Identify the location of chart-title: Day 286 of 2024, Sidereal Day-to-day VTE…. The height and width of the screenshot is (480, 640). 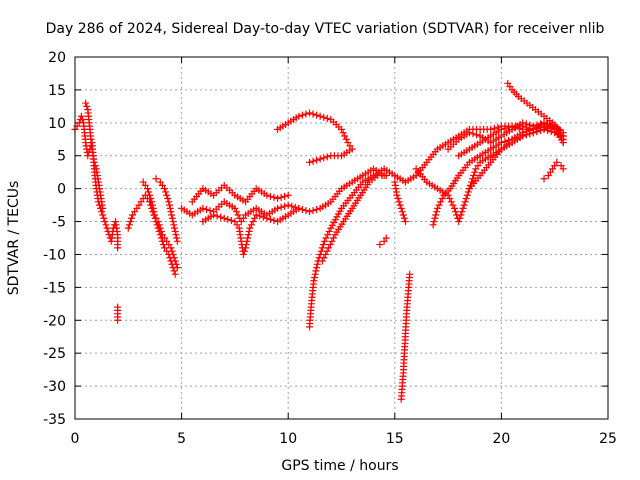
(325, 29).